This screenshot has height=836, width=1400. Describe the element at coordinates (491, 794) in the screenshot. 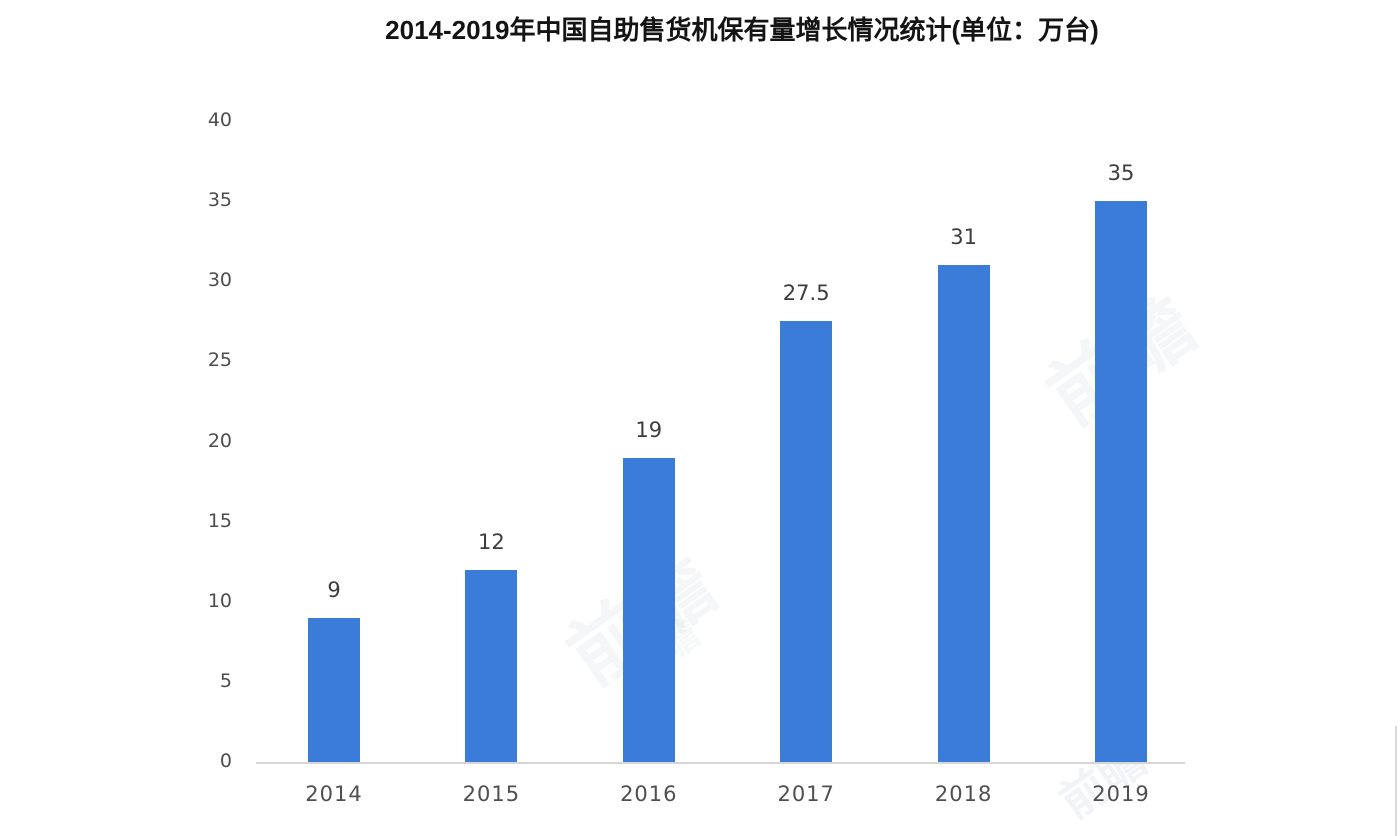

I see `x-tick-label: 2015` at that location.